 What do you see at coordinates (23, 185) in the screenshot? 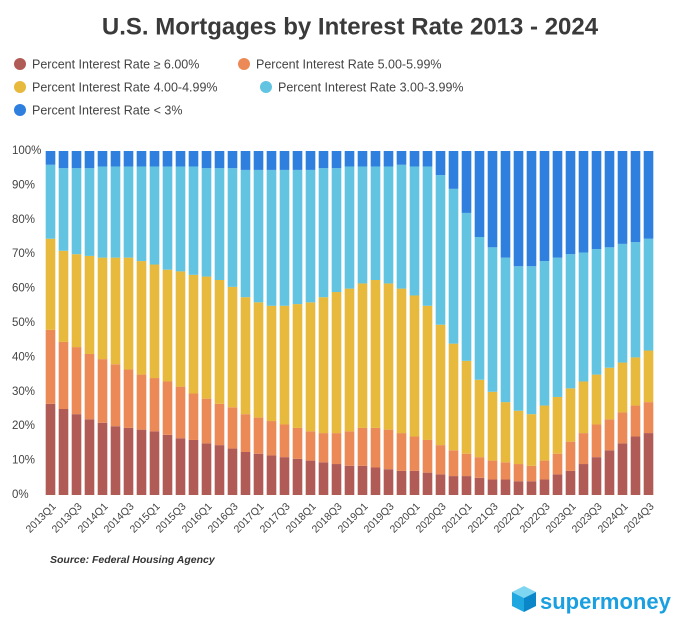
I see `y-tick-label: 90%` at bounding box center [23, 185].